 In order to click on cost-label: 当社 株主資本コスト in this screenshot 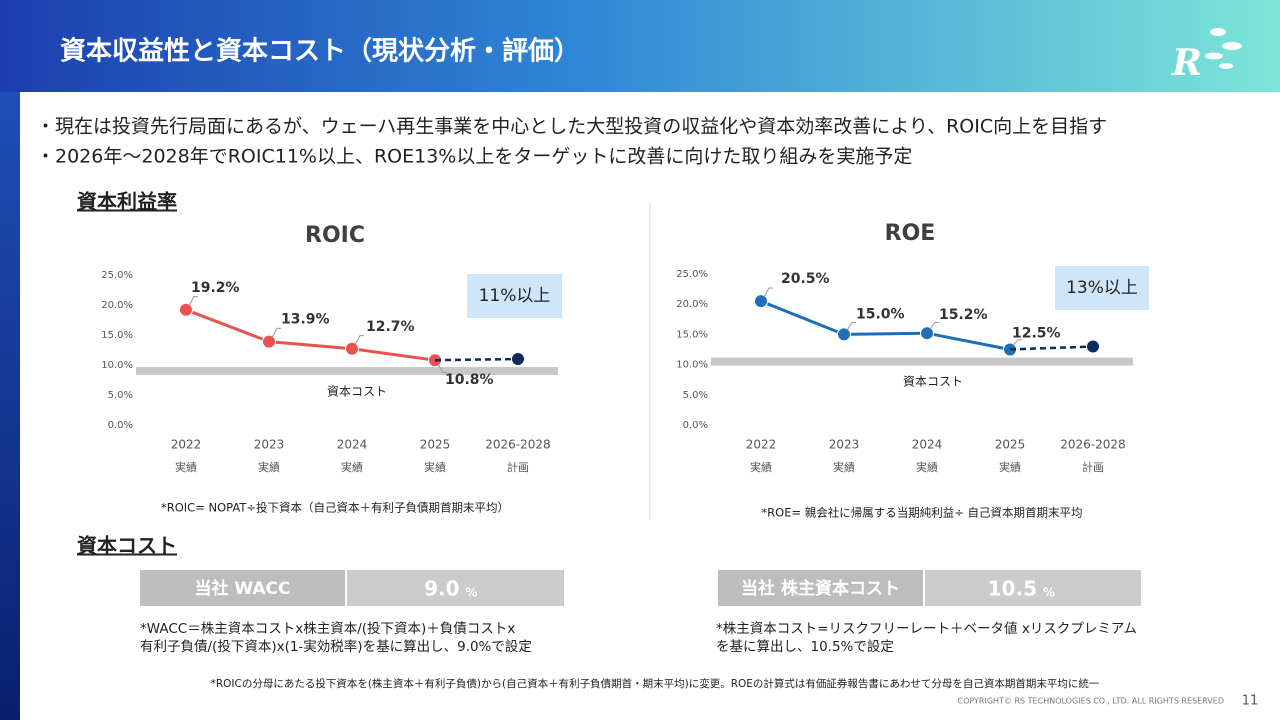, I will do `click(820, 588)`.